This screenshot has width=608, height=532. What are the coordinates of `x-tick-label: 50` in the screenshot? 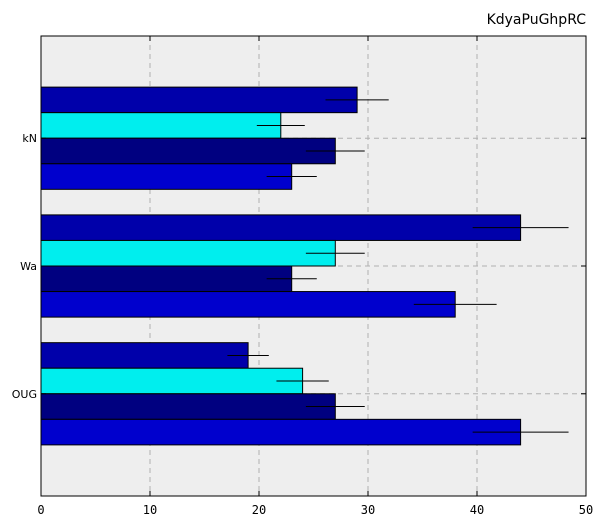 It's located at (586, 510).